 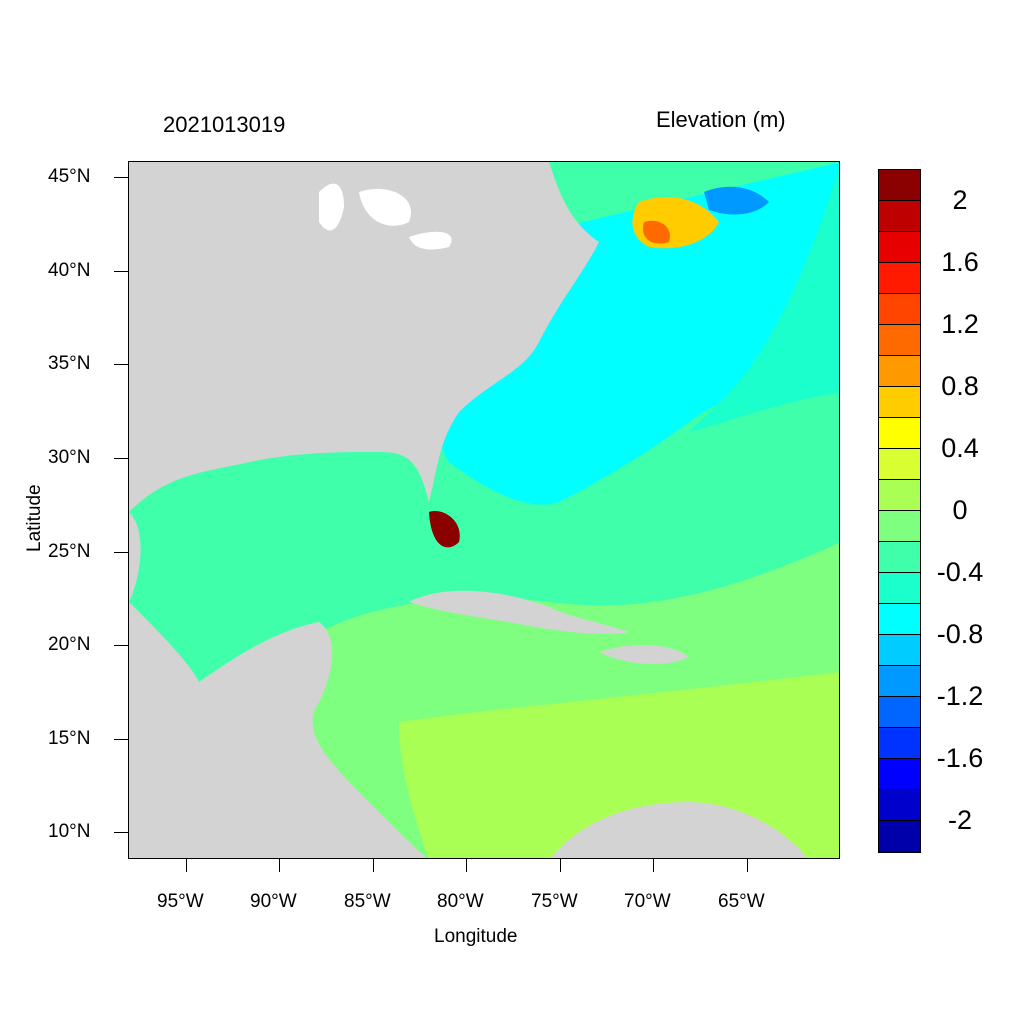 I want to click on colorbar-label: -1.6, so click(x=960, y=758).